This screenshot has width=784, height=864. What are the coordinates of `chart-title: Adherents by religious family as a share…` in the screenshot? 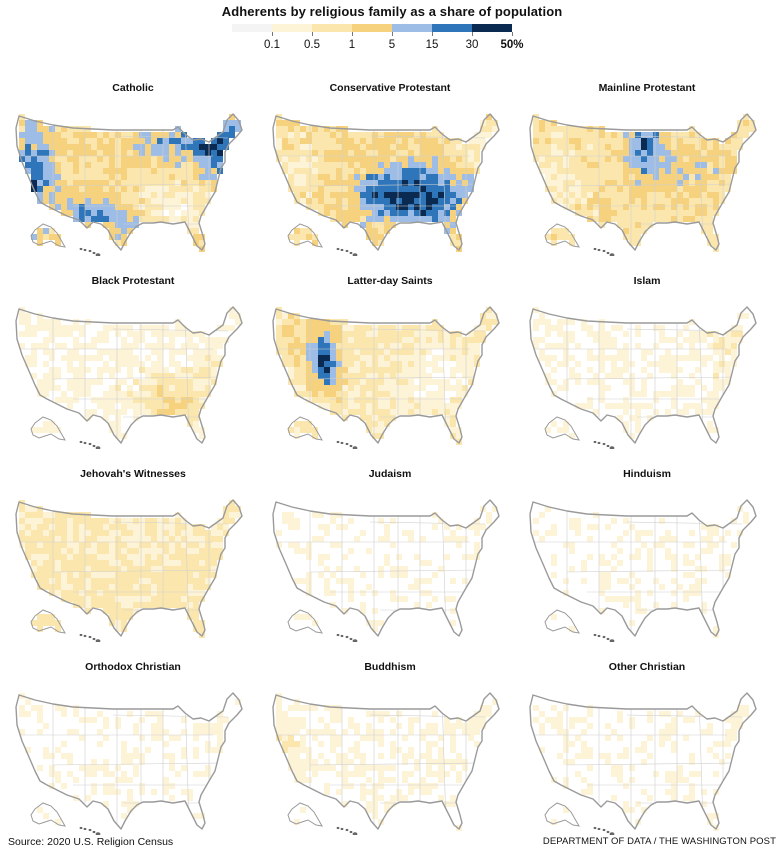 It's located at (392, 11).